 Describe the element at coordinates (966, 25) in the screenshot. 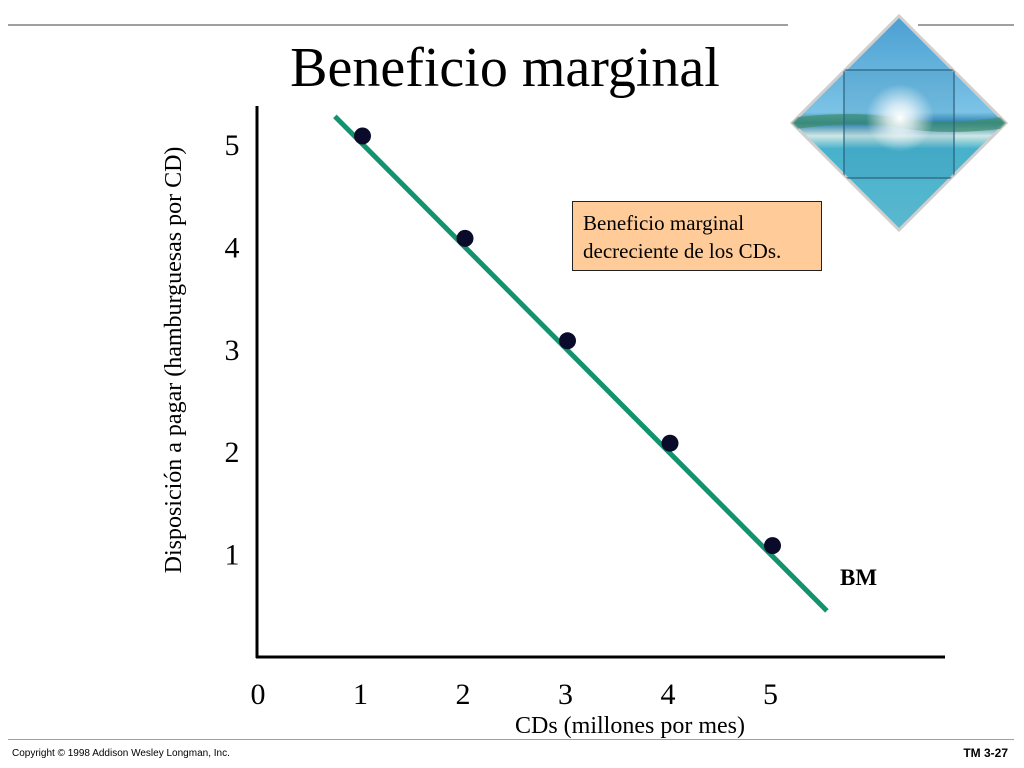

I see `top-rule-right` at that location.